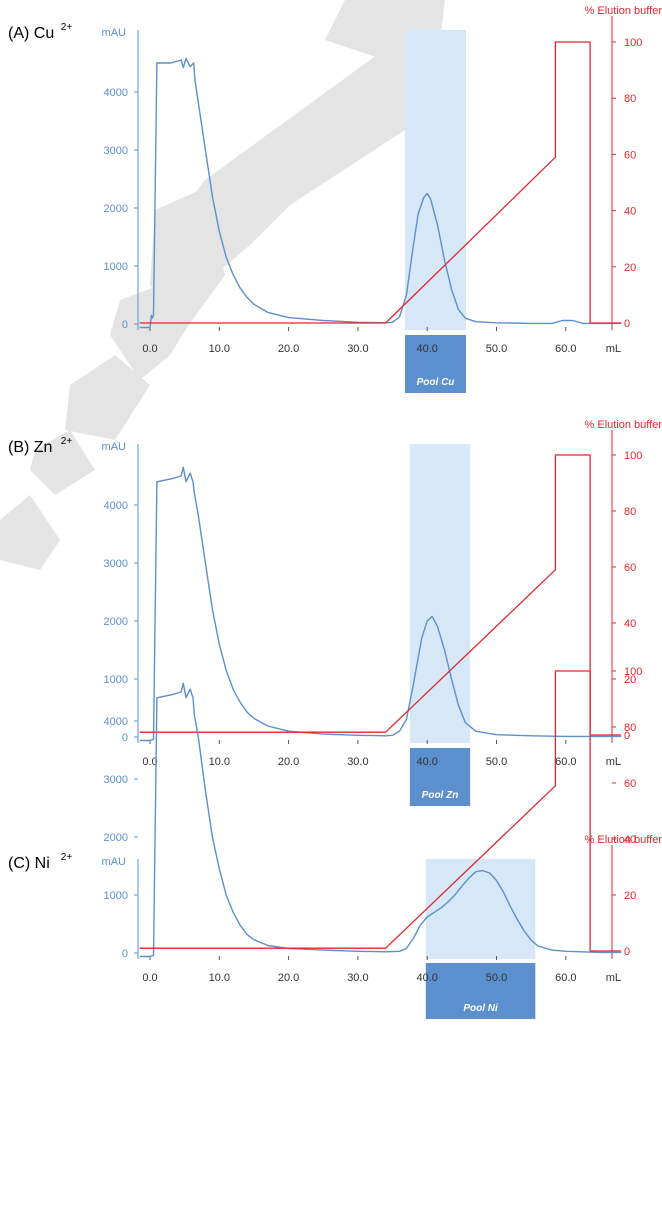 The height and width of the screenshot is (1222, 662). I want to click on panel-label: (B) Zn, so click(30, 447).